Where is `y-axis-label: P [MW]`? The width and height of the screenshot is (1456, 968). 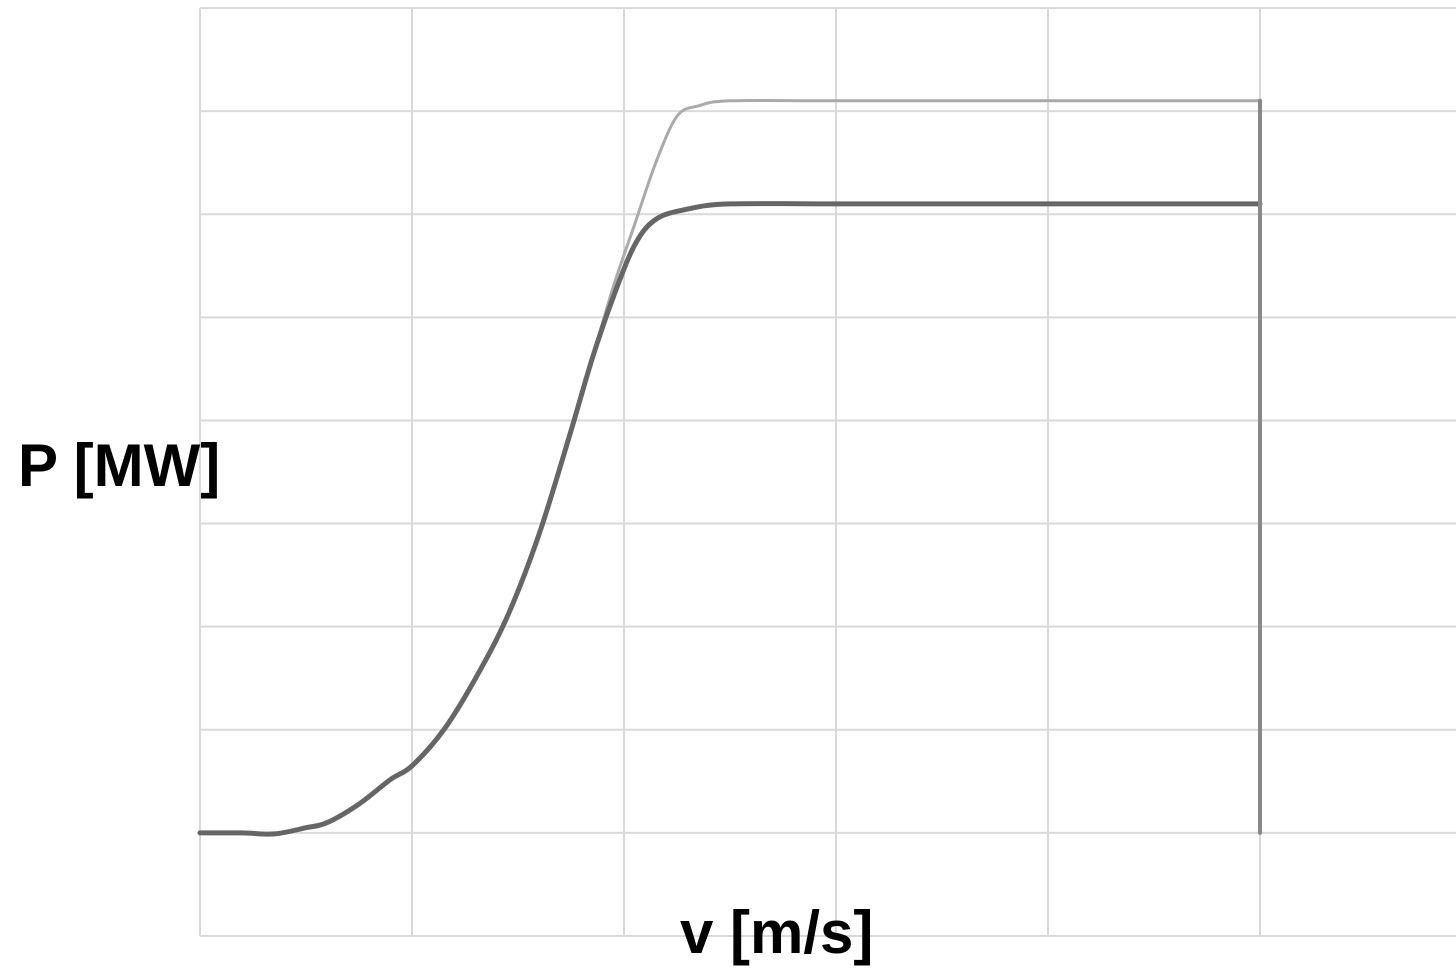 y-axis-label: P [MW] is located at coordinates (119, 465).